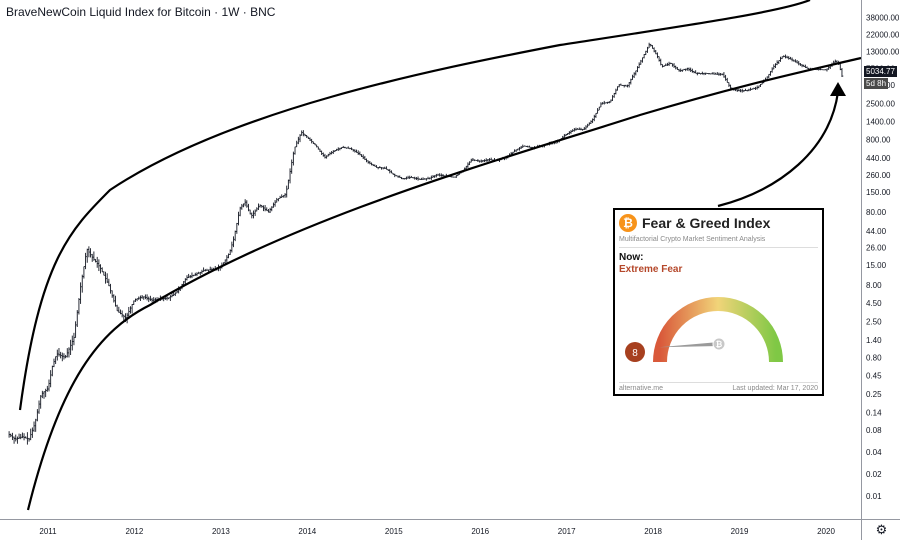  I want to click on needle, so click(688, 345).